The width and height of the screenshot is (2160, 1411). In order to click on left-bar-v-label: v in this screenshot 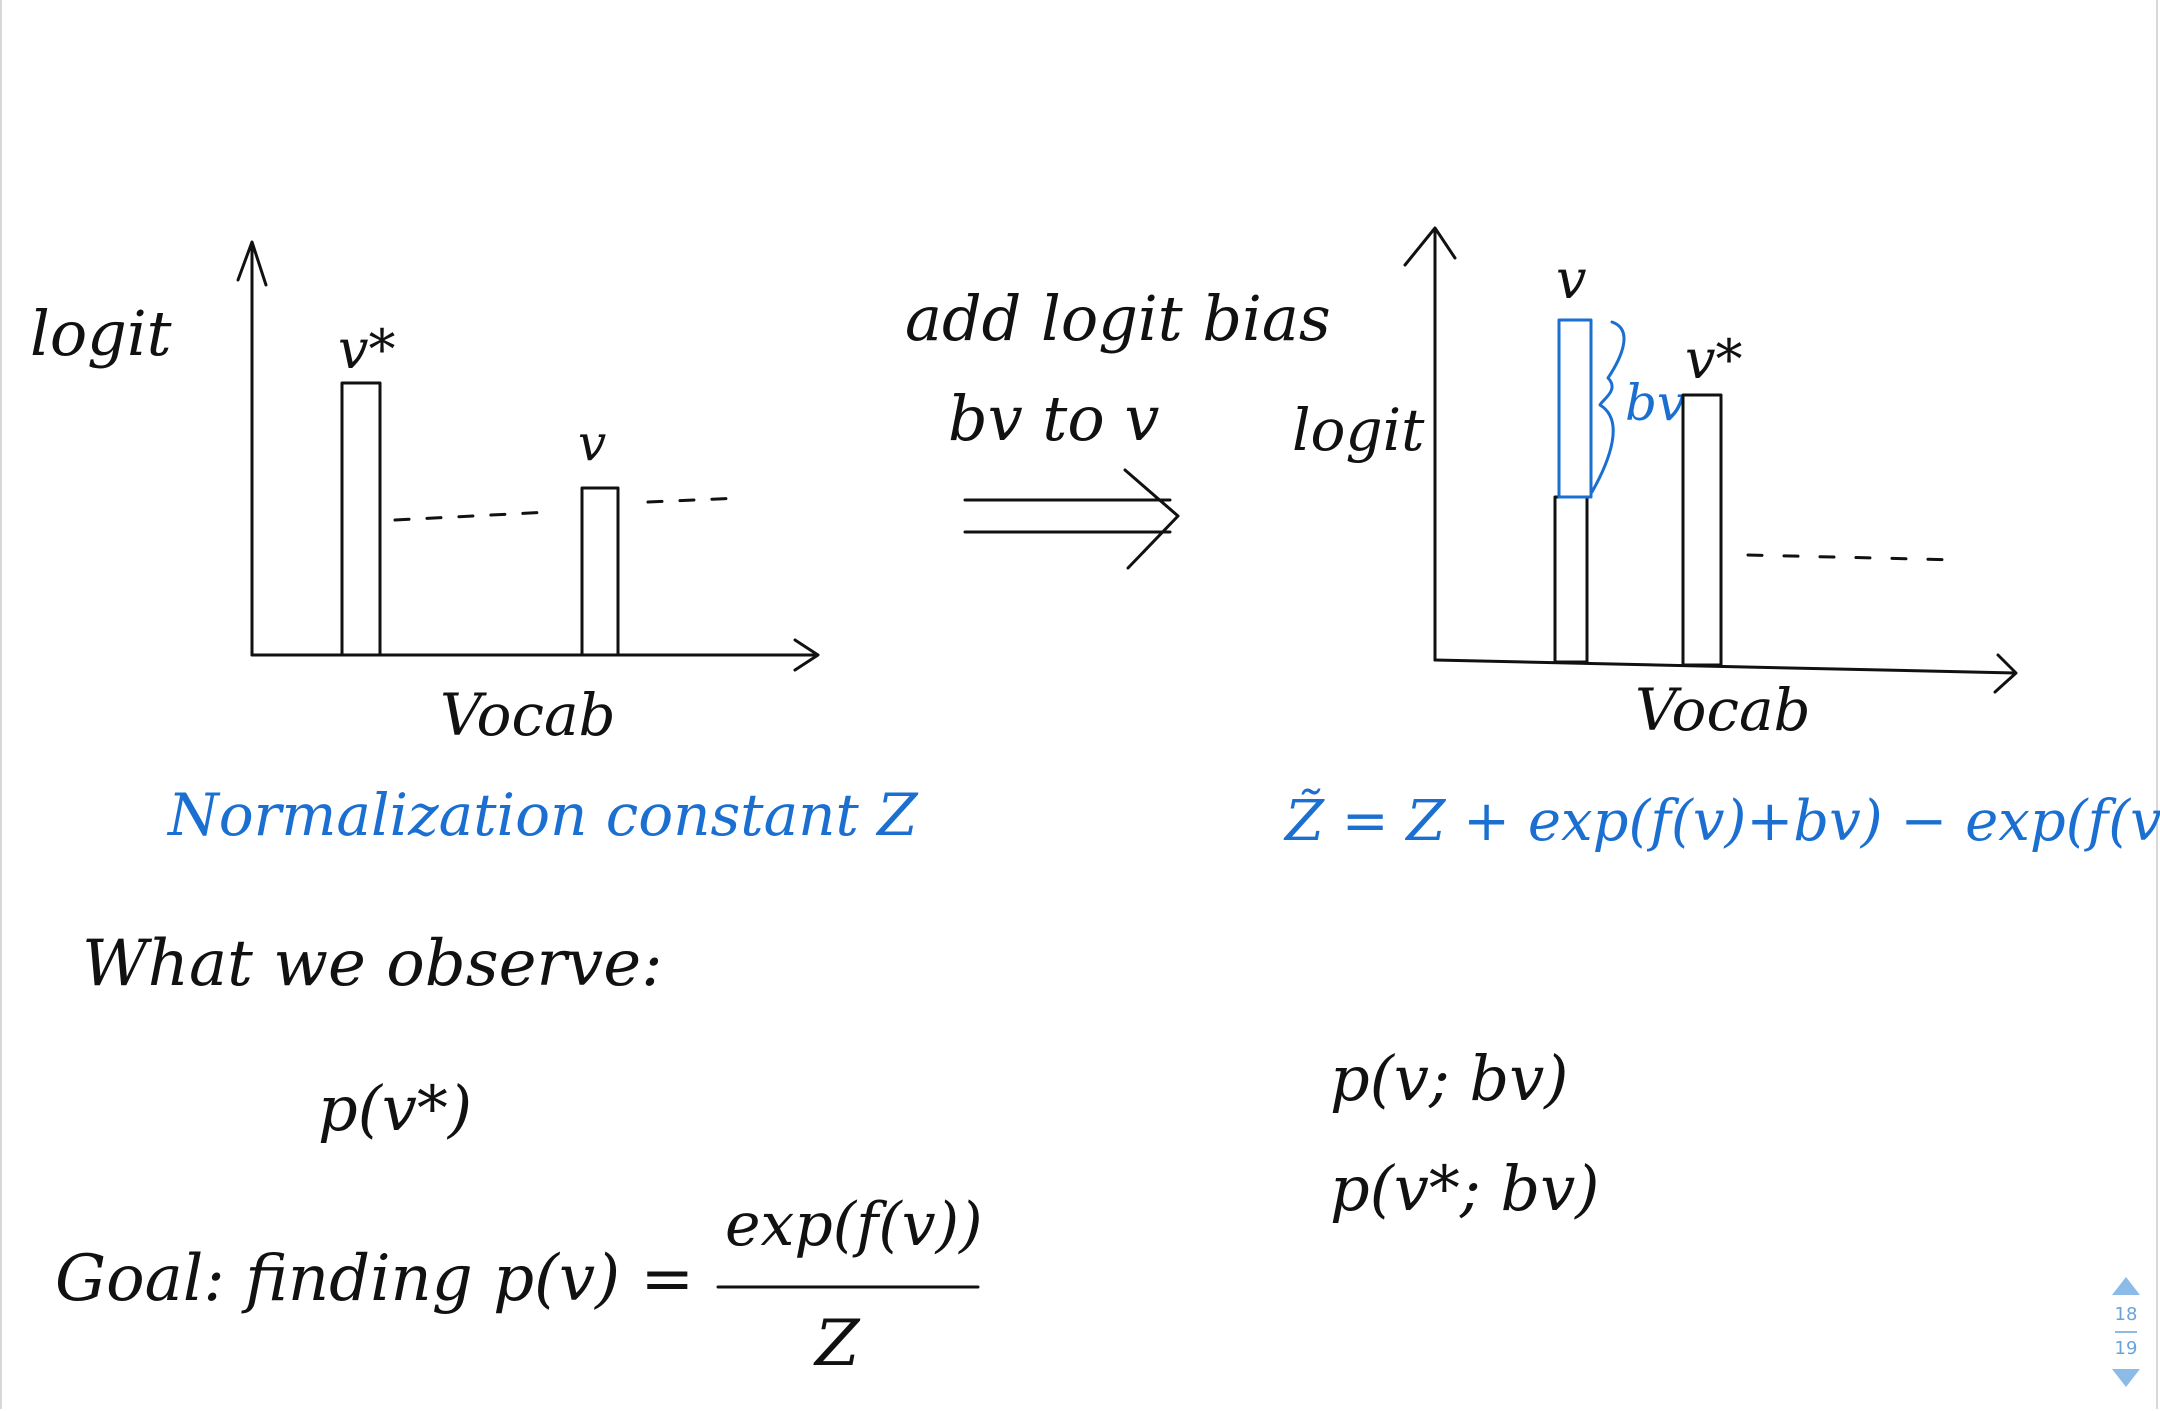, I will do `click(592, 443)`.